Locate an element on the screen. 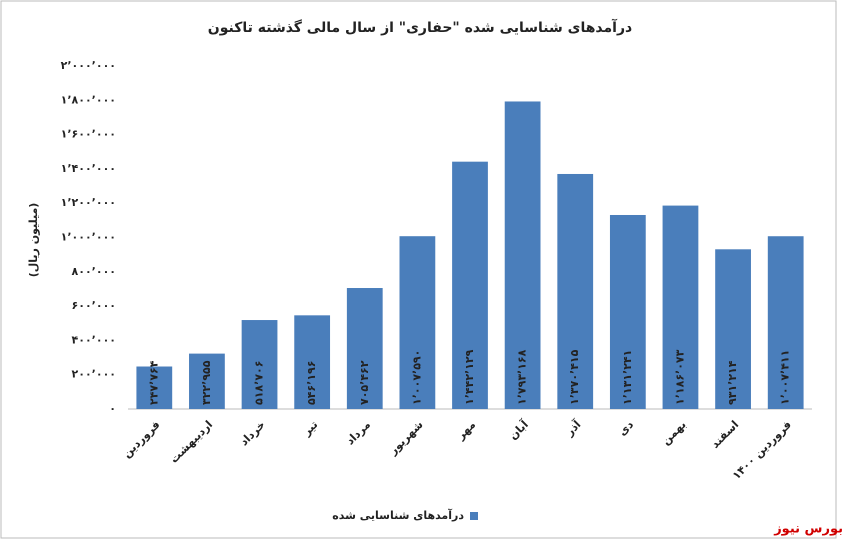  y-tick-label: ۲۰۰٬۰۰۰ is located at coordinates (94, 374).